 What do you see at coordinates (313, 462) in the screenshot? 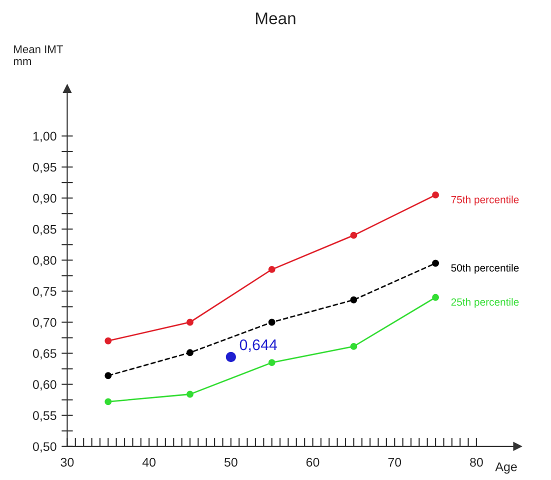
I see `x-tick-label: 60` at bounding box center [313, 462].